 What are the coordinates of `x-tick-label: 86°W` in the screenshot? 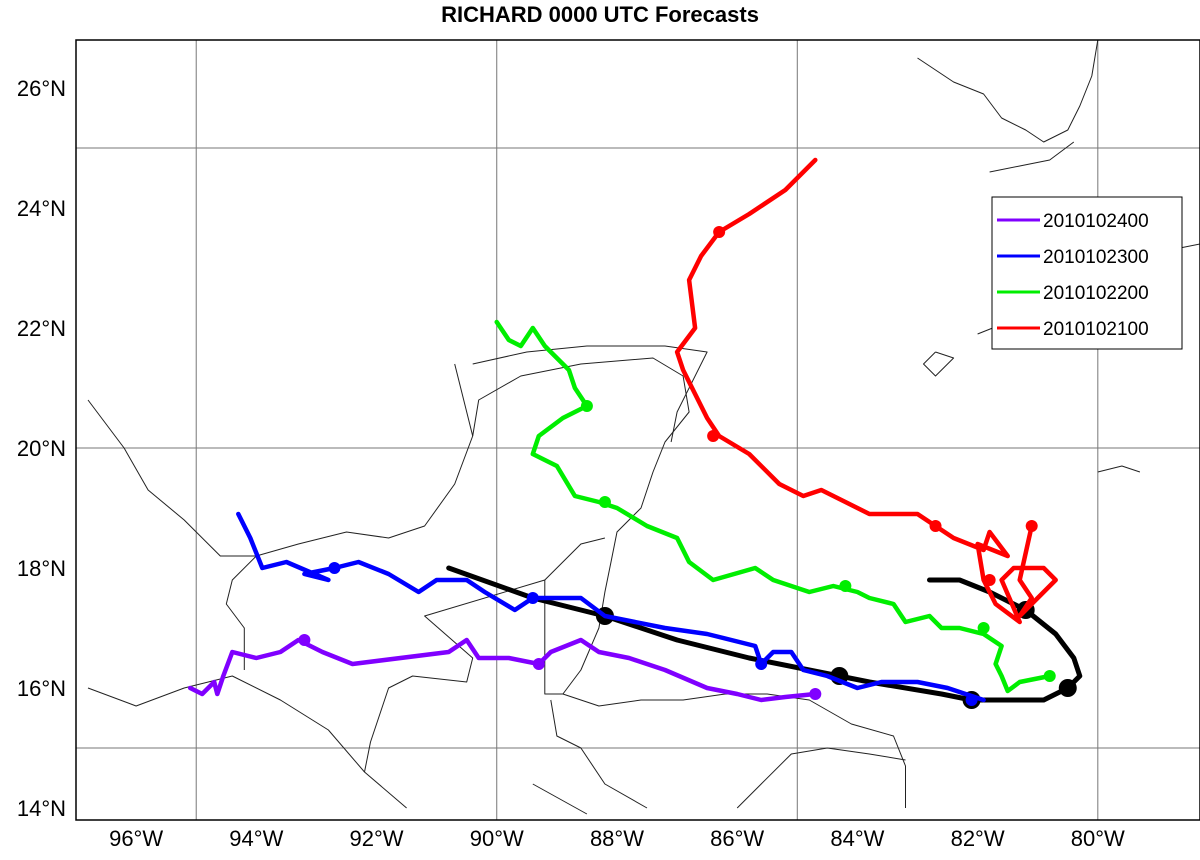 It's located at (737, 838).